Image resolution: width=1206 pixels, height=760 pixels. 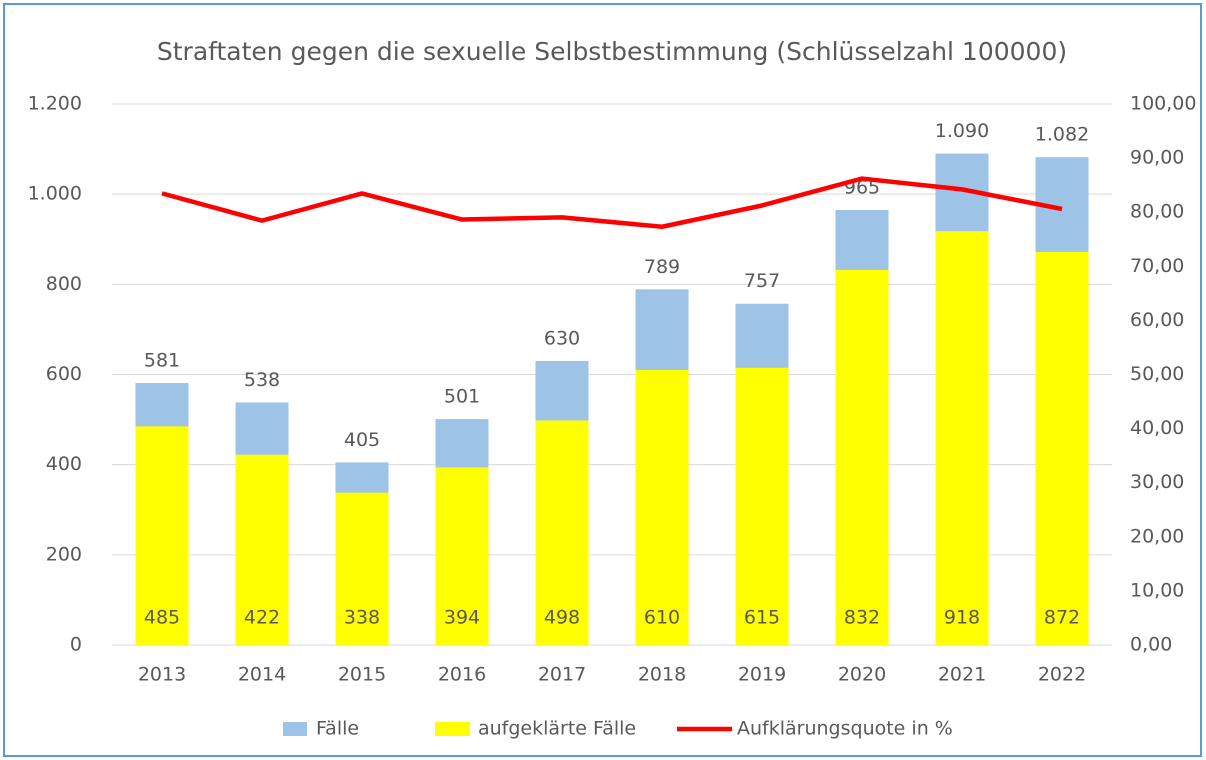 What do you see at coordinates (862, 618) in the screenshot?
I see `bar-value-label: 832` at bounding box center [862, 618].